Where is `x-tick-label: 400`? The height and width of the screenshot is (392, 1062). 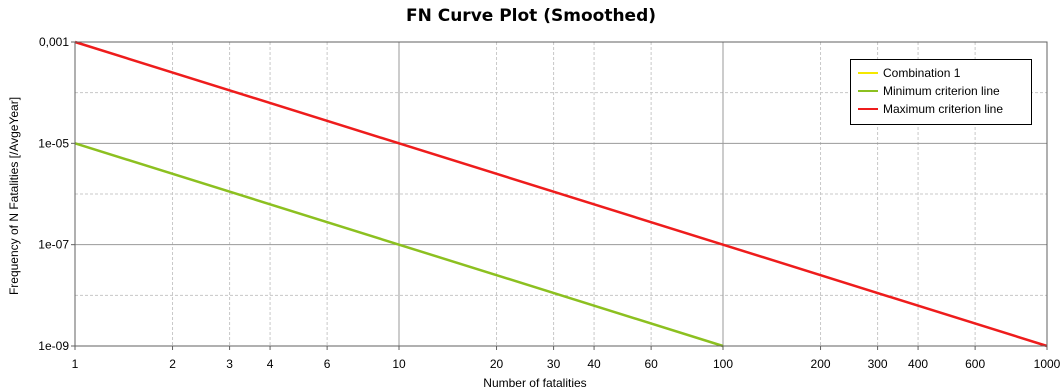 x-tick-label: 400 is located at coordinates (918, 364).